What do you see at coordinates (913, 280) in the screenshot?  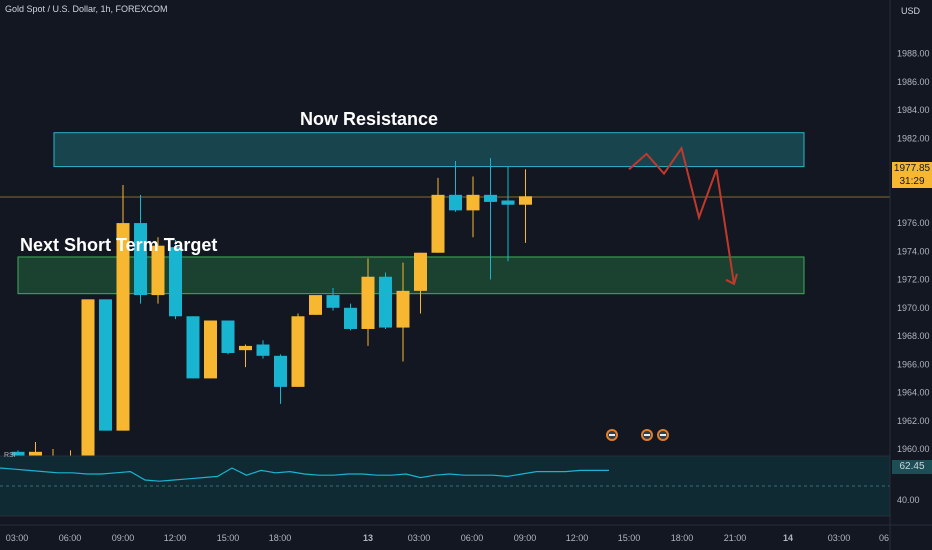 I see `price-tick-label: 1972.00` at bounding box center [913, 280].